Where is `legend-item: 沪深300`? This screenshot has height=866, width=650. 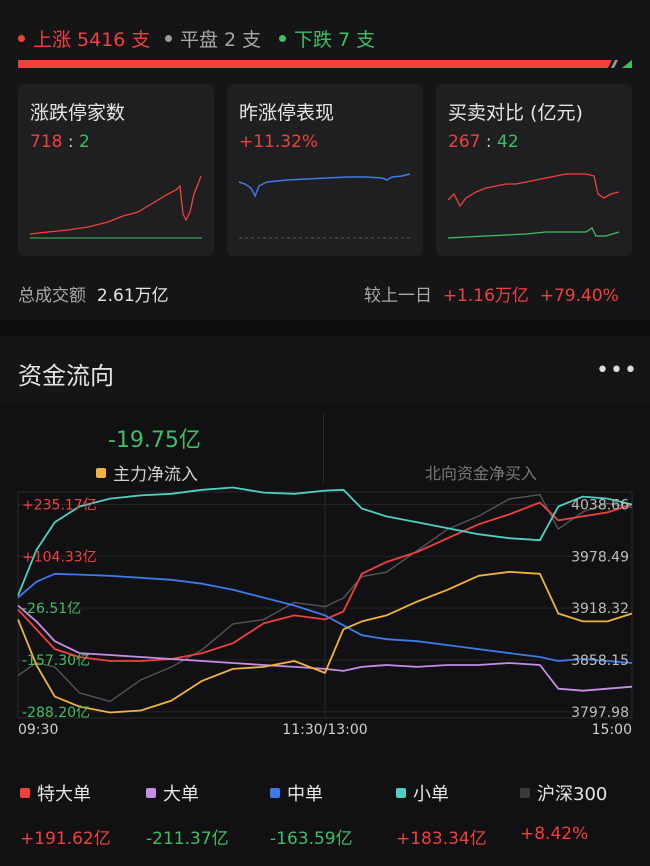 legend-item: 沪深300 is located at coordinates (563, 793).